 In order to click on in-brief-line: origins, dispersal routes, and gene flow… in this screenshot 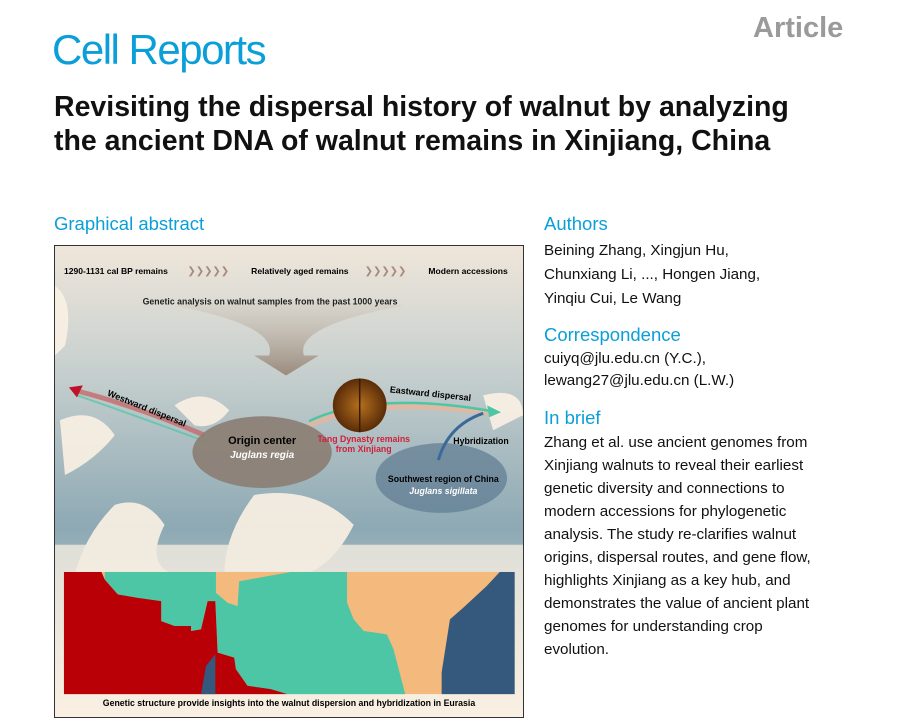, I will do `click(677, 557)`.